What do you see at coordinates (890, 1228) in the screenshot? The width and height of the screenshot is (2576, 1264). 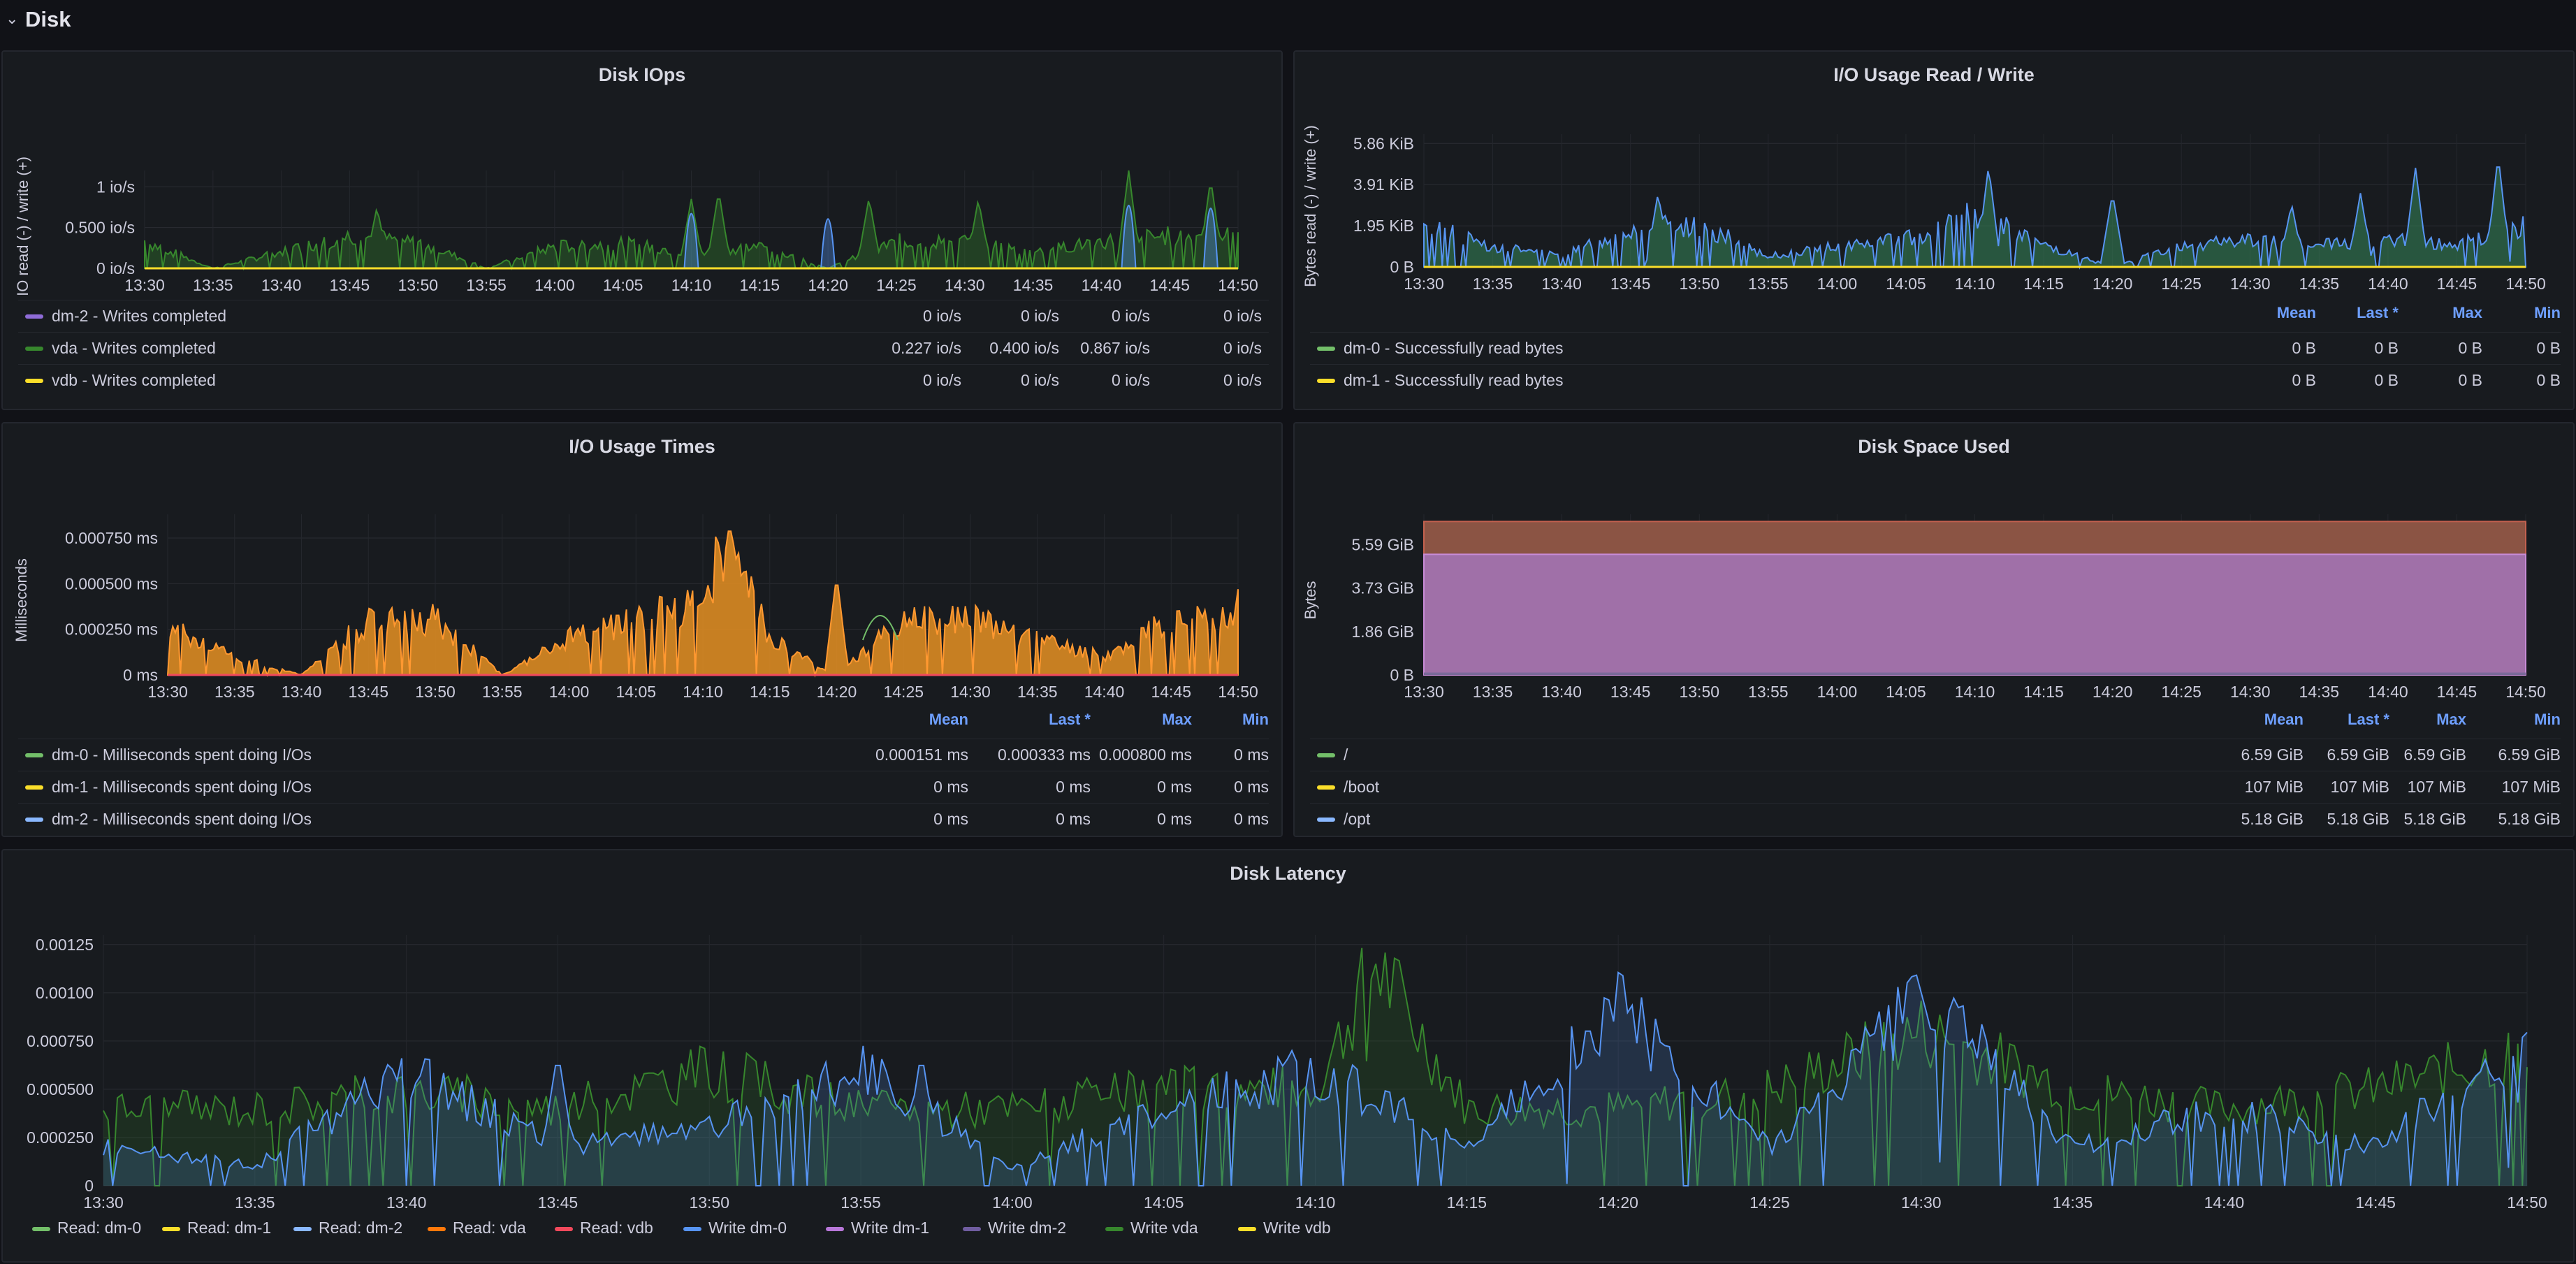 I see `series-name: Write dm-1` at bounding box center [890, 1228].